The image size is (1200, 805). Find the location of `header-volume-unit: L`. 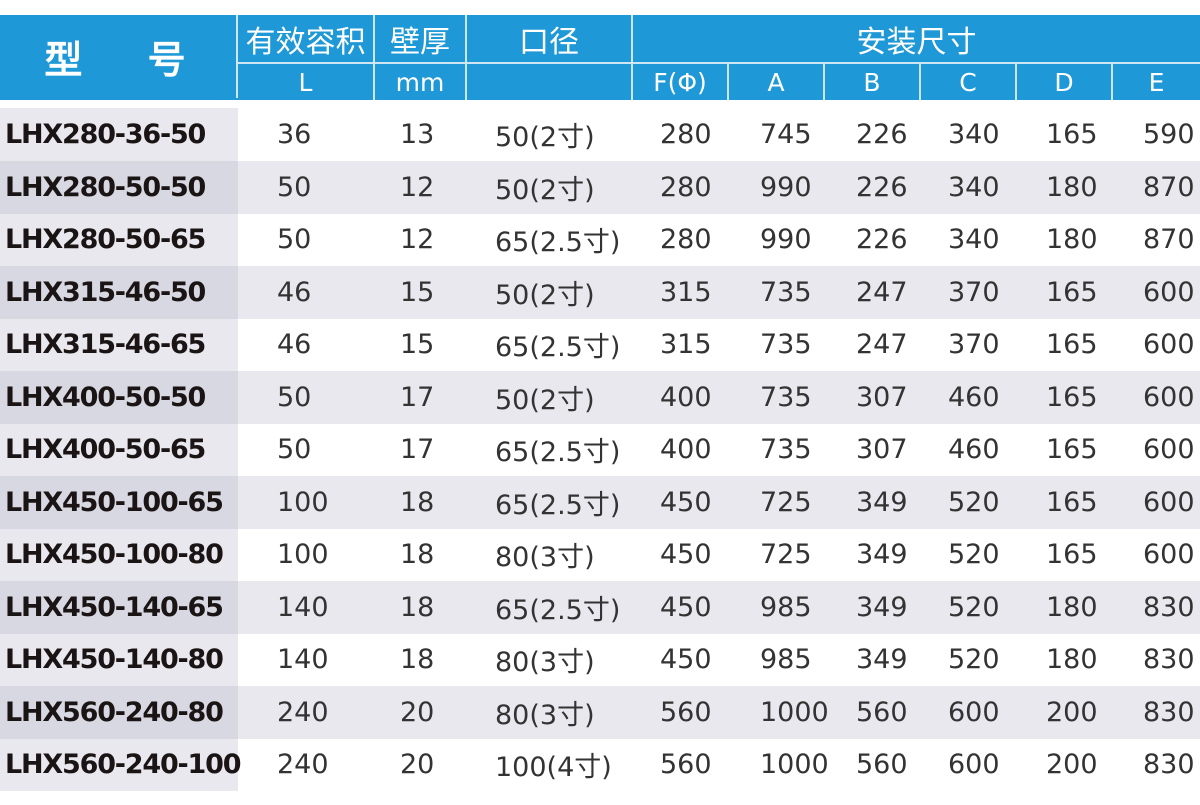

header-volume-unit: L is located at coordinates (306, 82).